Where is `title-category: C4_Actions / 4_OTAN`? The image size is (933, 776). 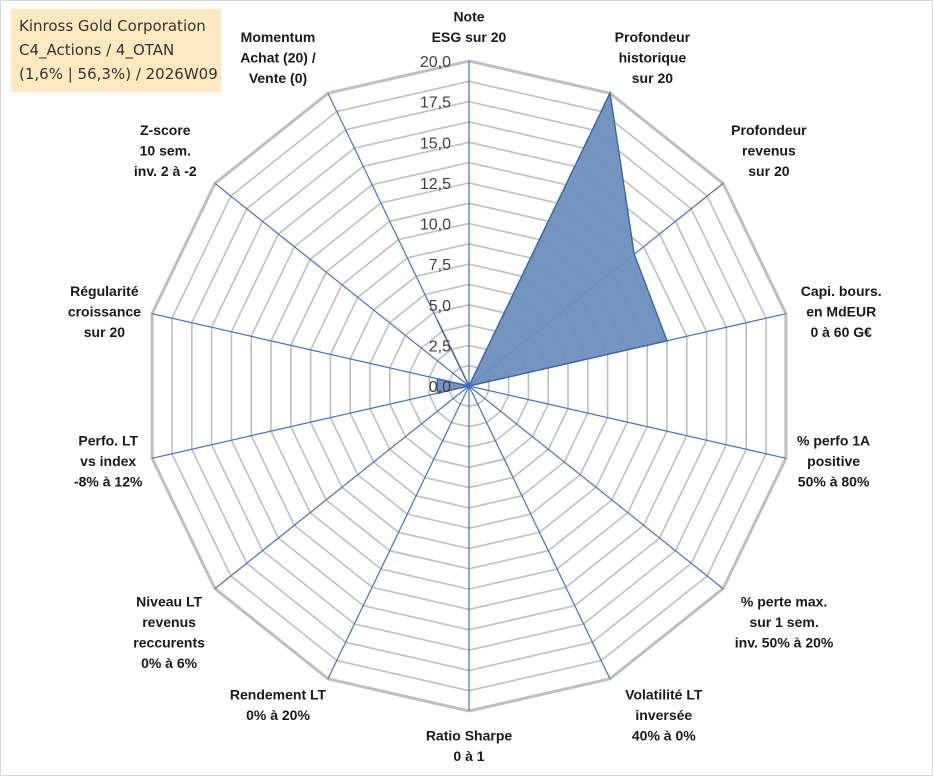 title-category: C4_Actions / 4_OTAN is located at coordinates (97, 50).